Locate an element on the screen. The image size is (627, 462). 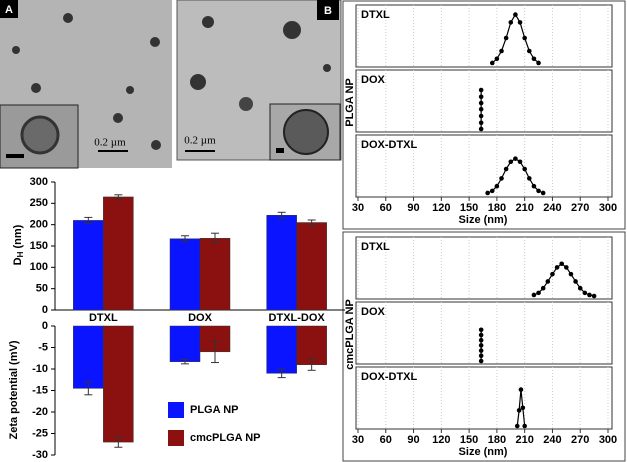
y-tick-label: 100 is located at coordinates (39, 267).